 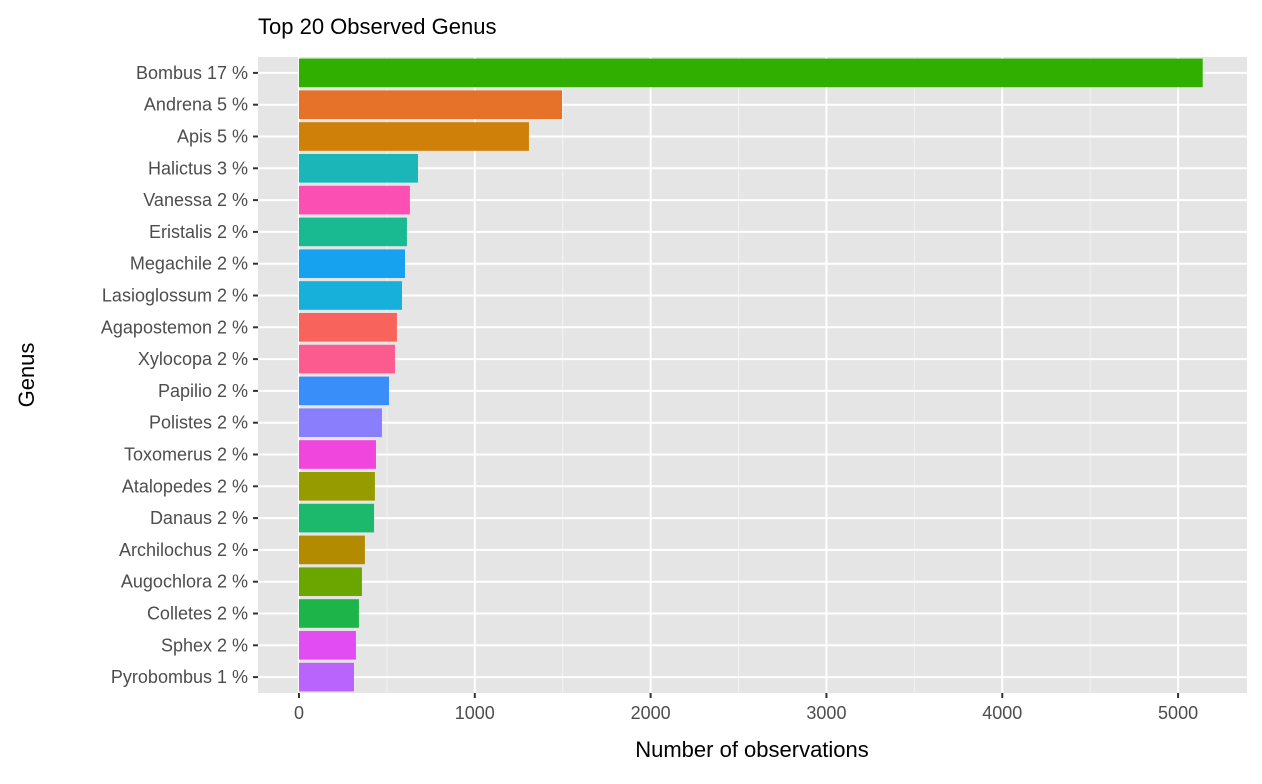 I want to click on x-axis-title: Number of observations, so click(x=752, y=749).